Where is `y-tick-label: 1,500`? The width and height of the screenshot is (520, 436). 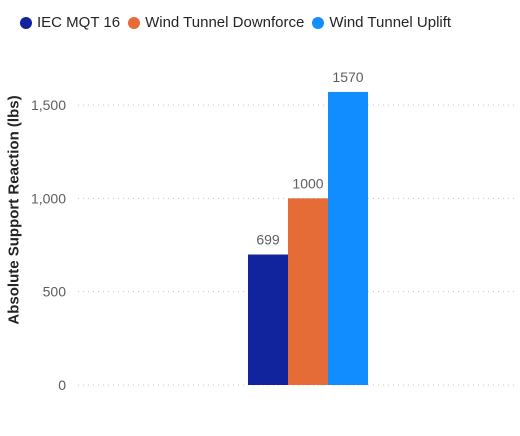
y-tick-label: 1,500 is located at coordinates (48, 105).